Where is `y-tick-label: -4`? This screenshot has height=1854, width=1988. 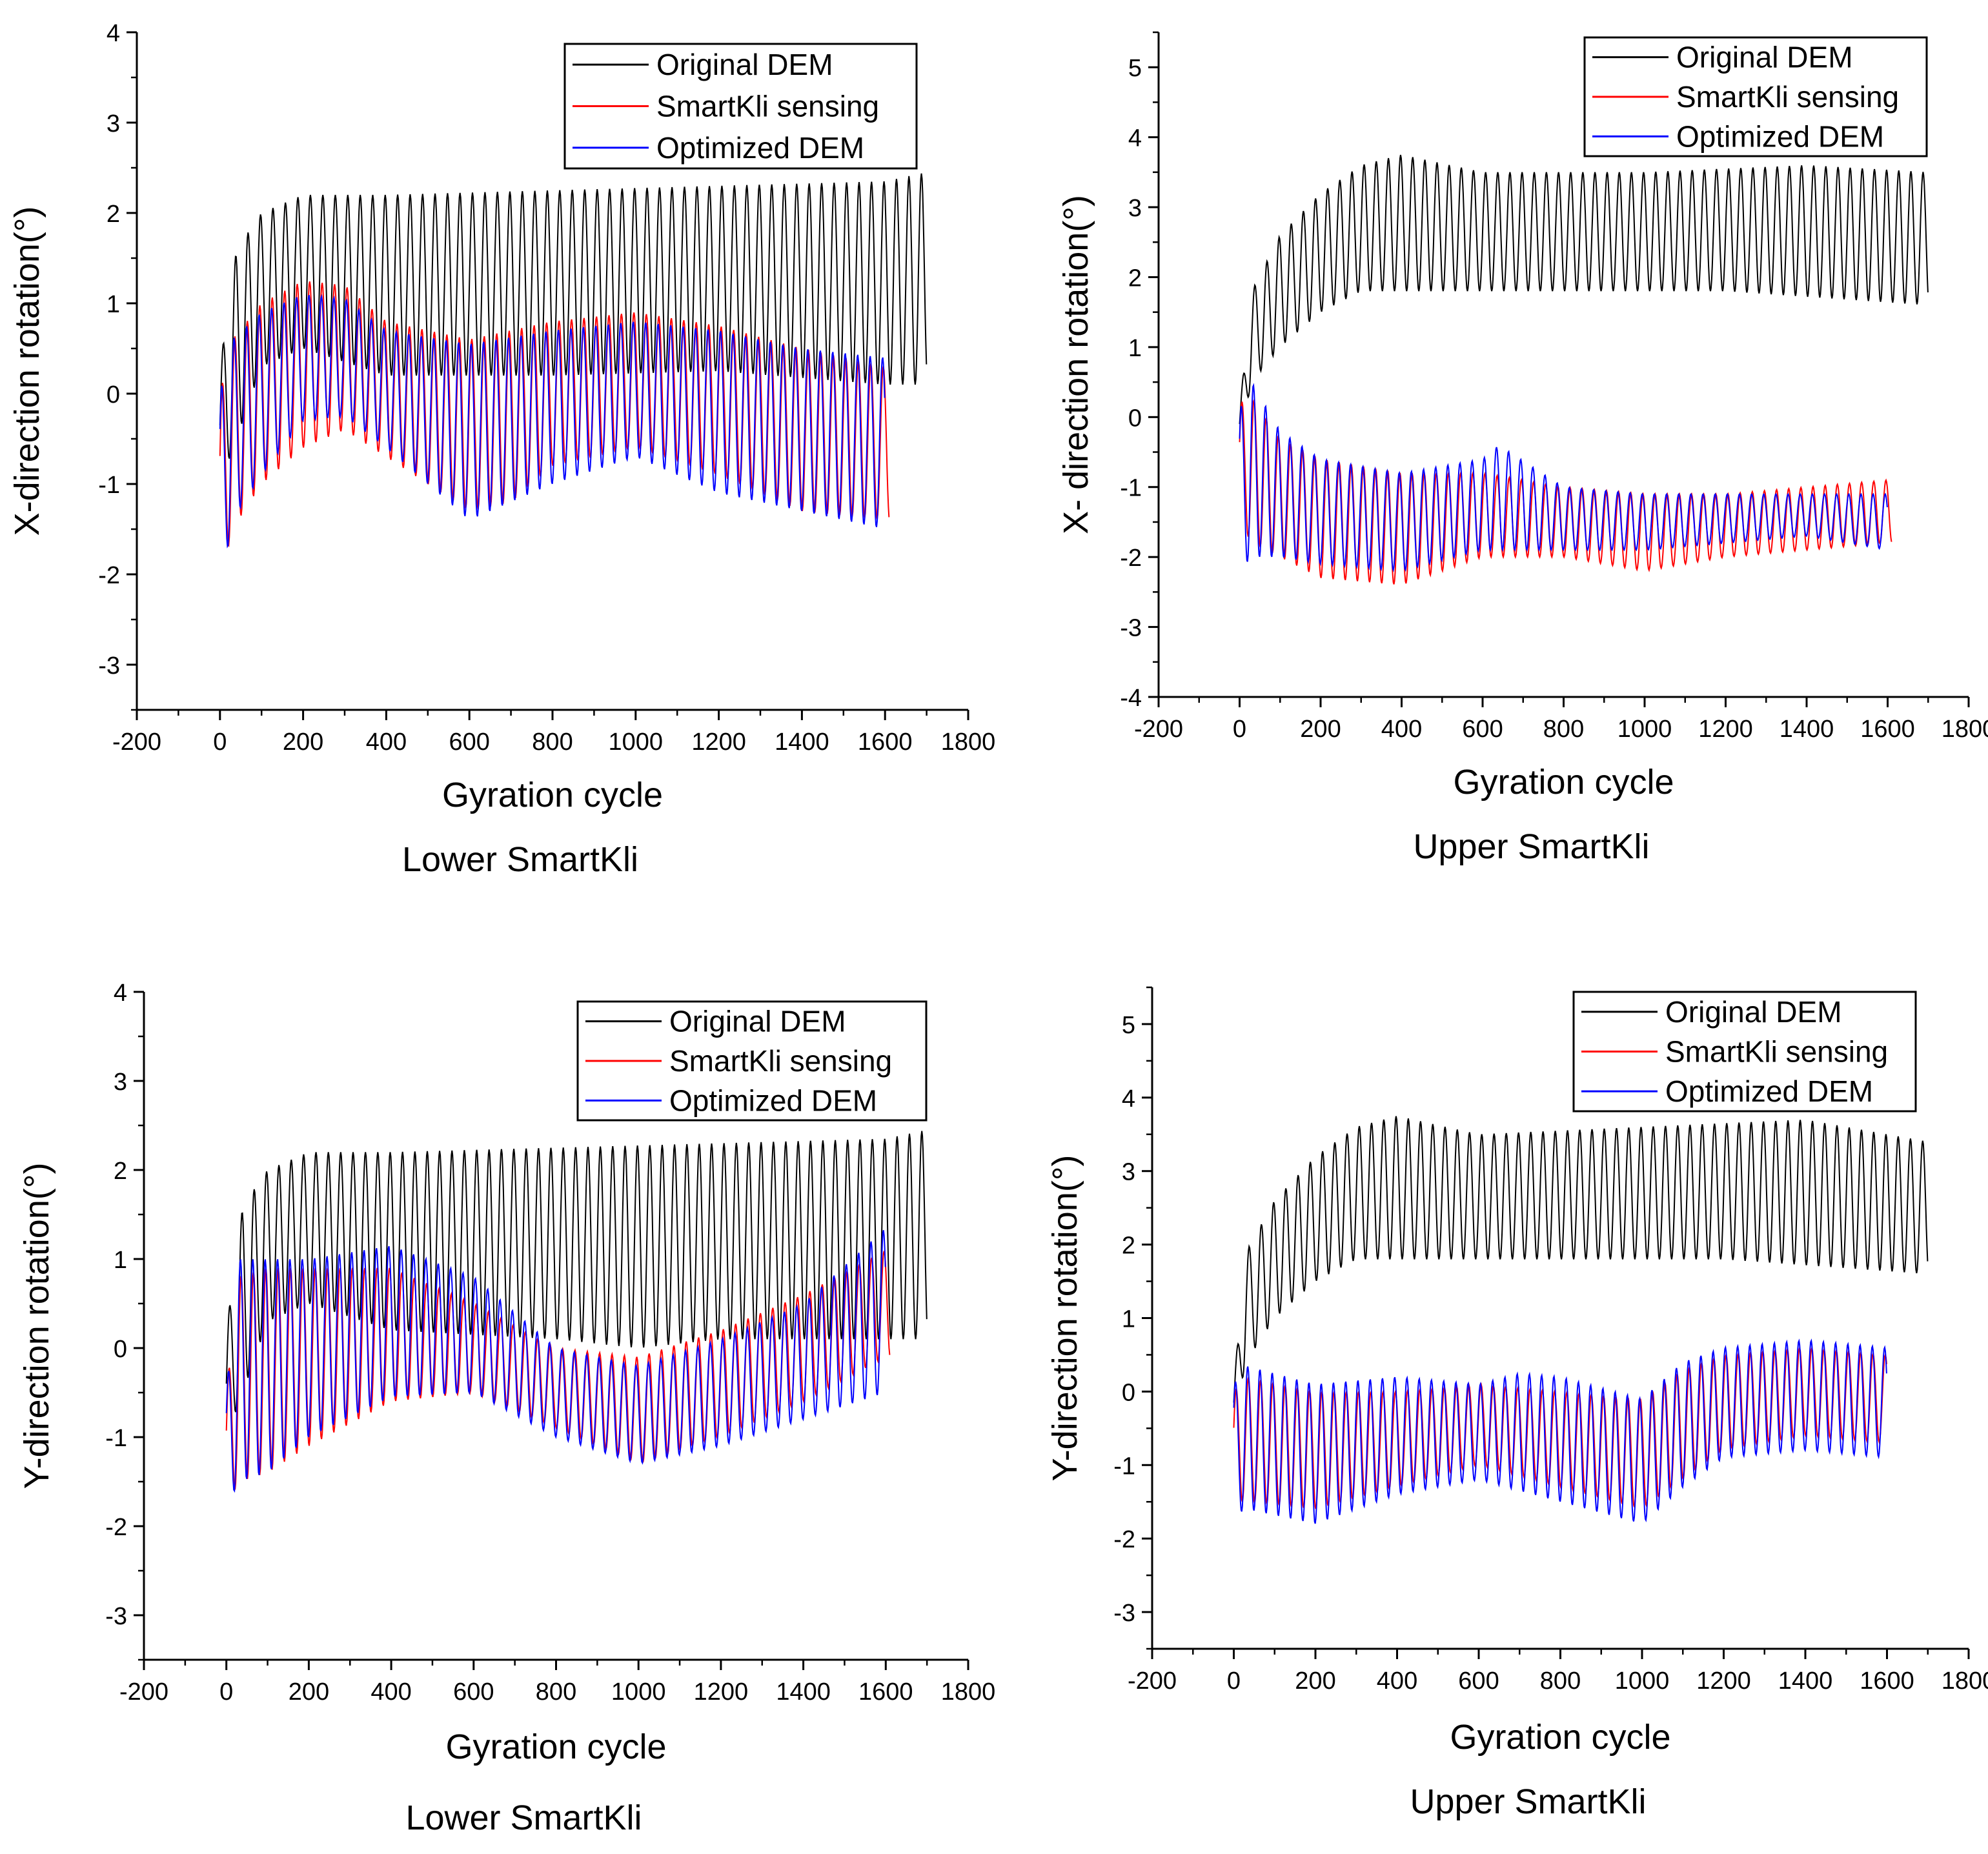 y-tick-label: -4 is located at coordinates (1131, 699).